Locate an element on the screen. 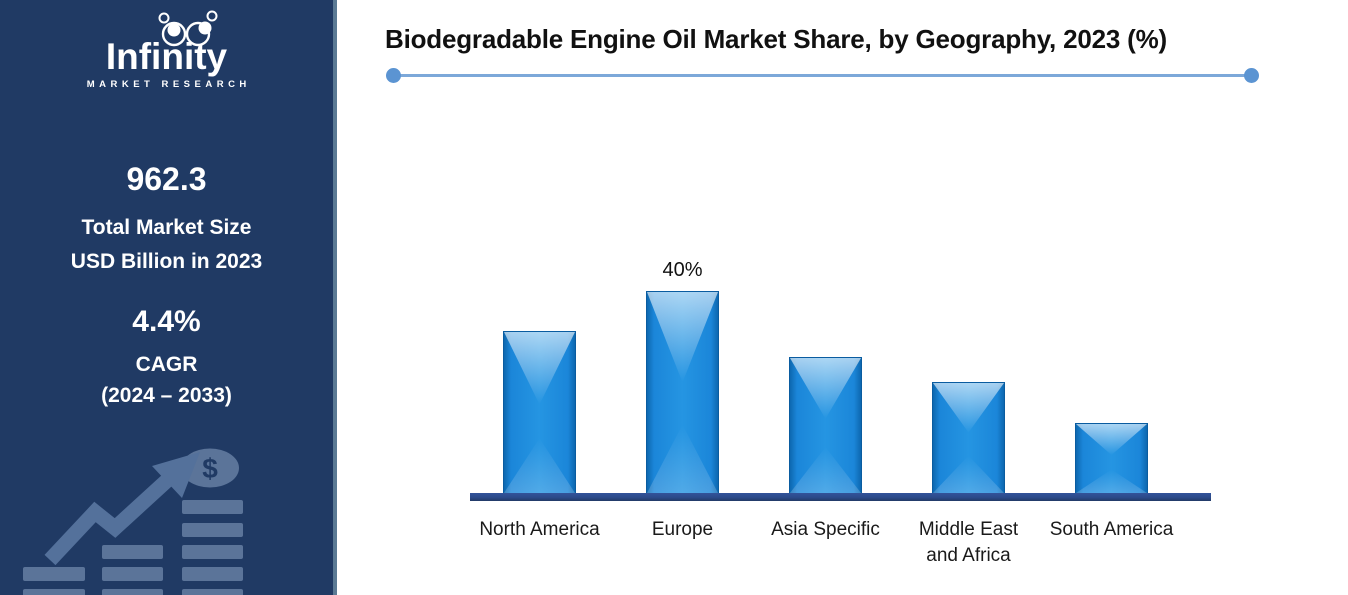  category-label-asia-specific: Asia Specific is located at coordinates (825, 529).